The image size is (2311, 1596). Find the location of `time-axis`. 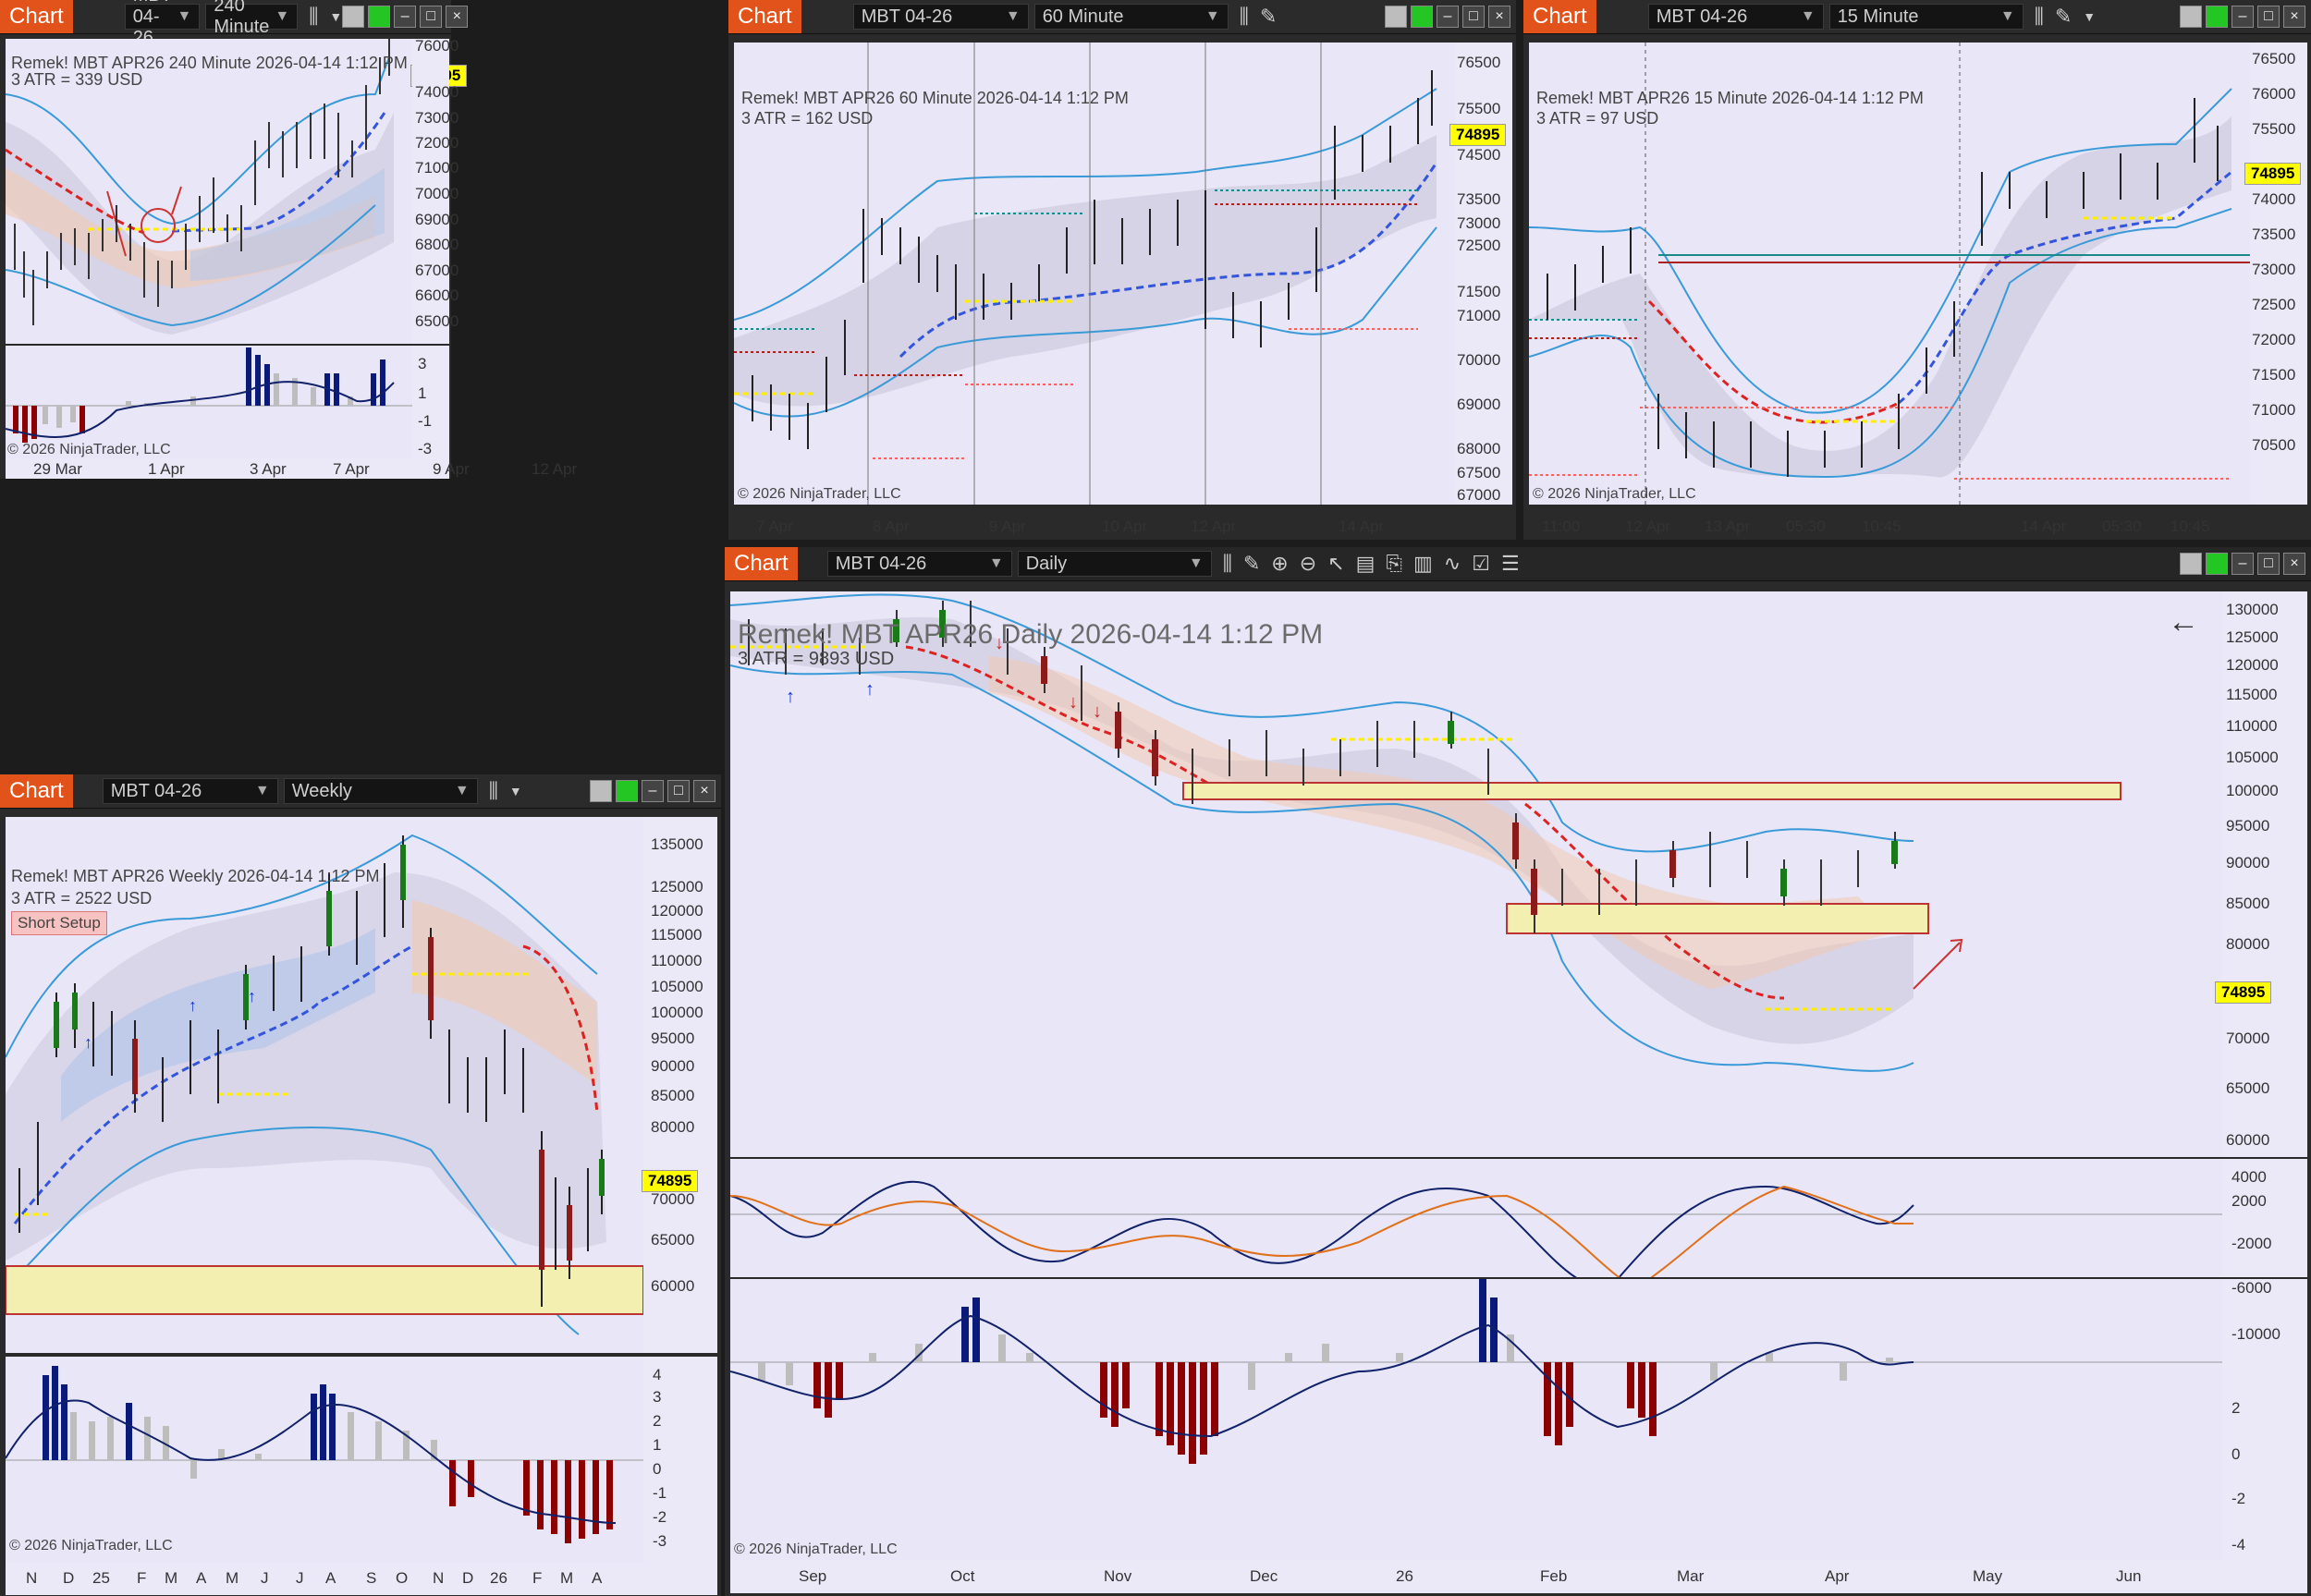

time-axis is located at coordinates (227, 468).